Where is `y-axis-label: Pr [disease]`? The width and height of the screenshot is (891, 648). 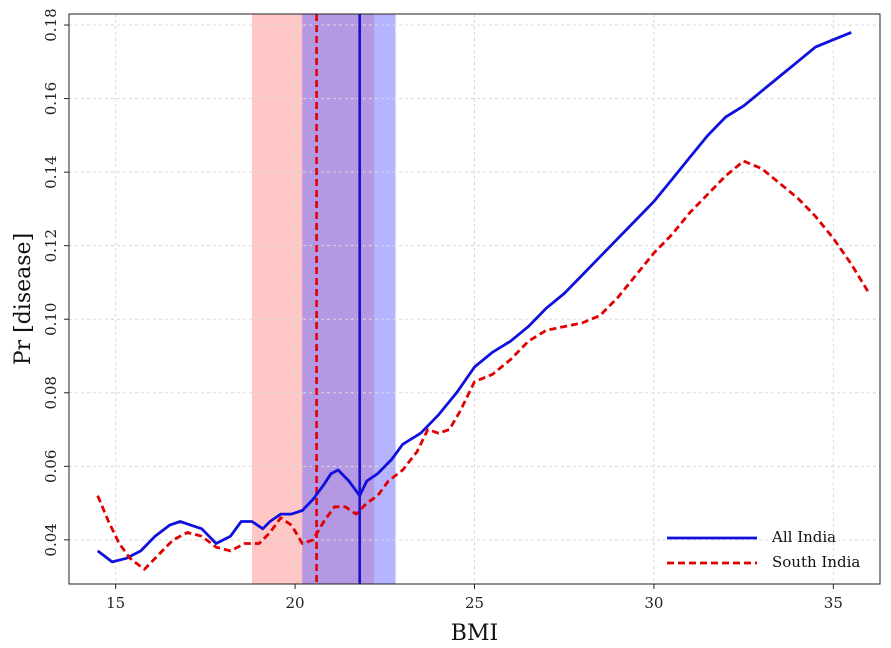 y-axis-label: Pr [disease] is located at coordinates (23, 299).